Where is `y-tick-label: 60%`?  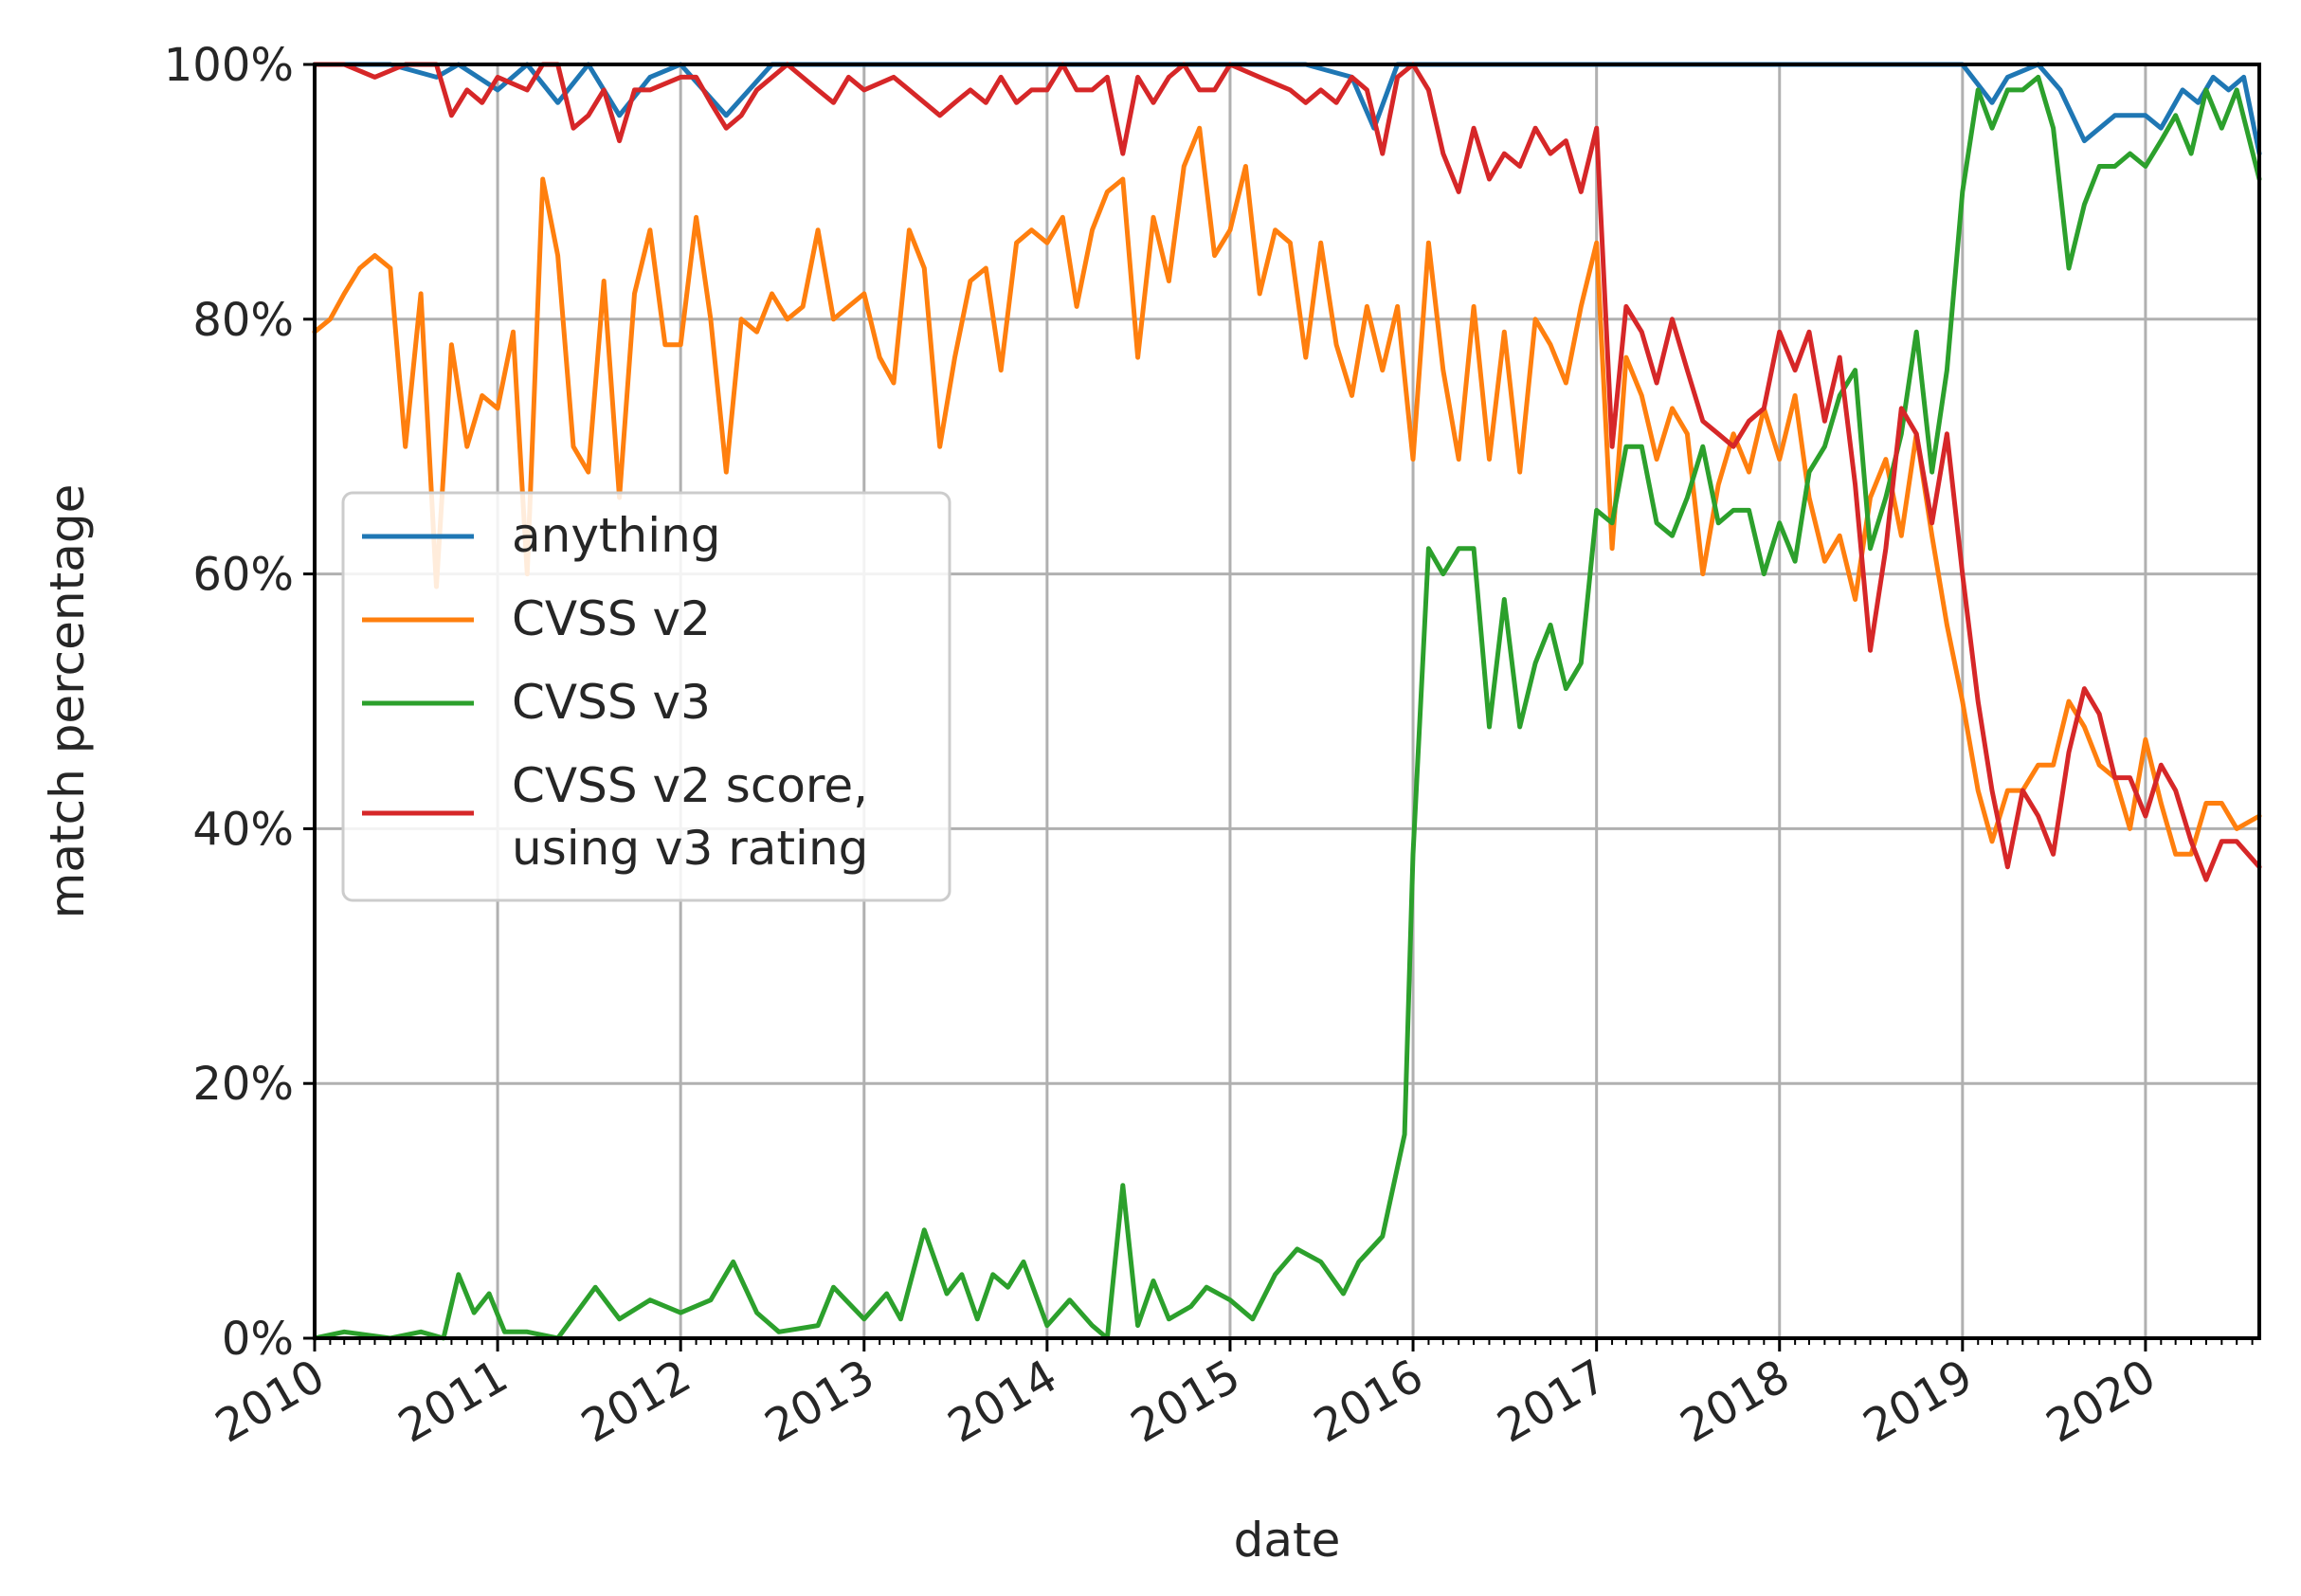 y-tick-label: 60% is located at coordinates (243, 576).